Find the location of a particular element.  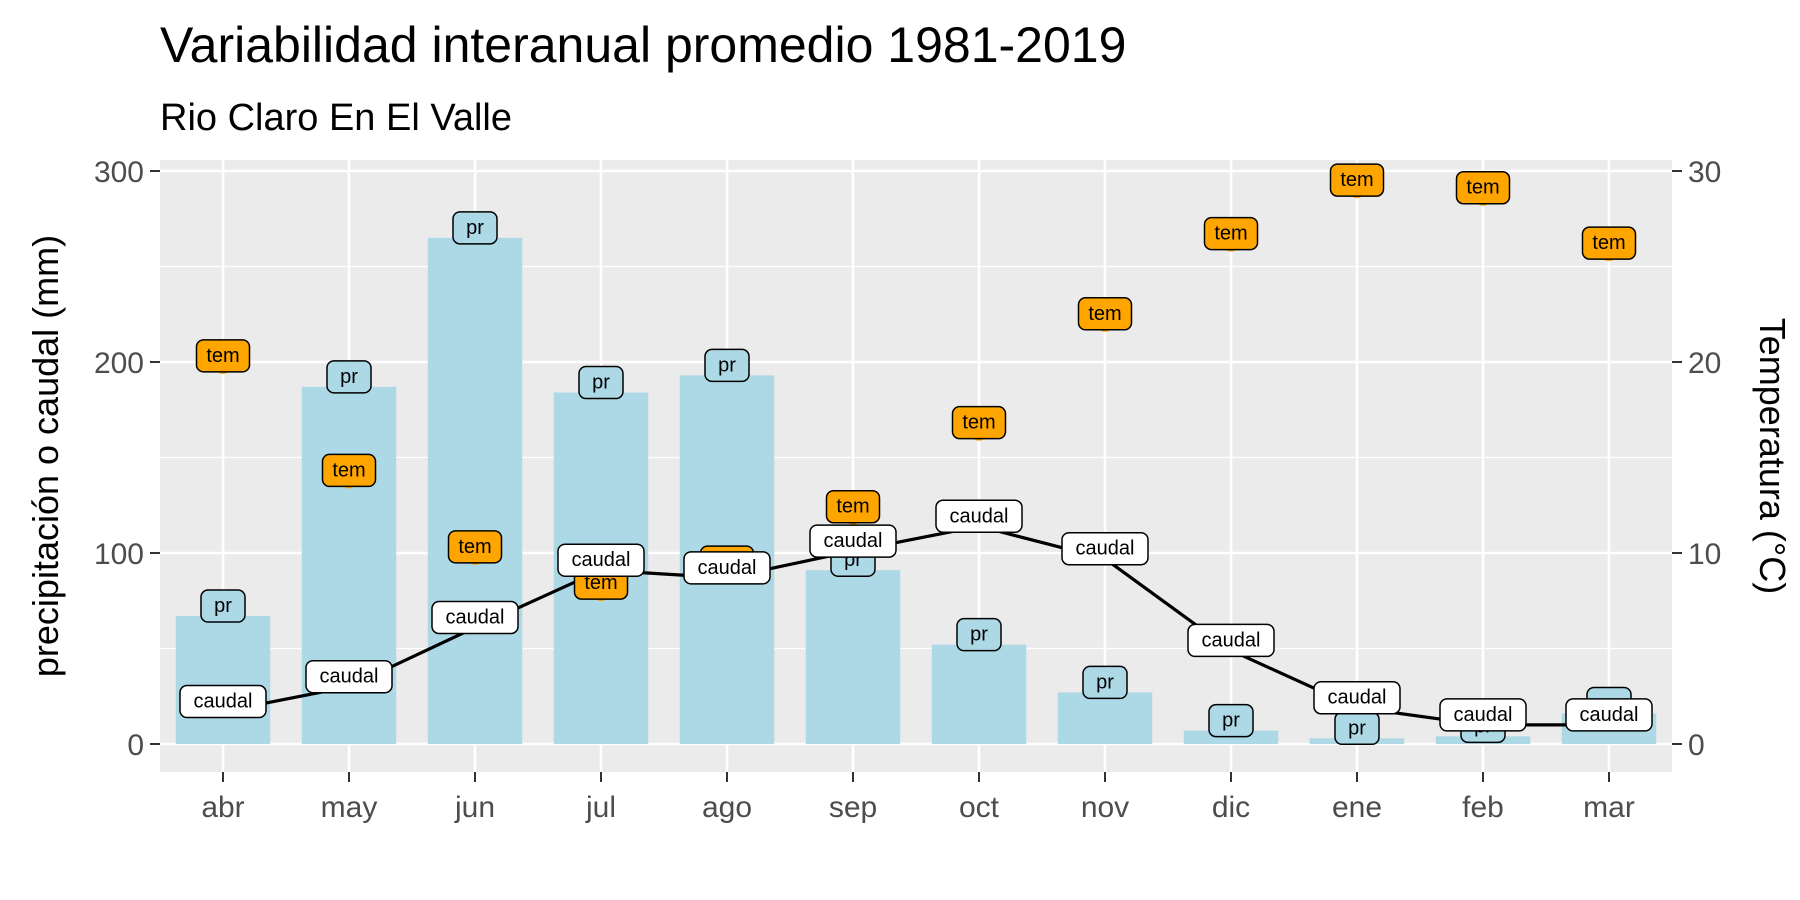

label-caudal-nov-box is located at coordinates (1105, 548).